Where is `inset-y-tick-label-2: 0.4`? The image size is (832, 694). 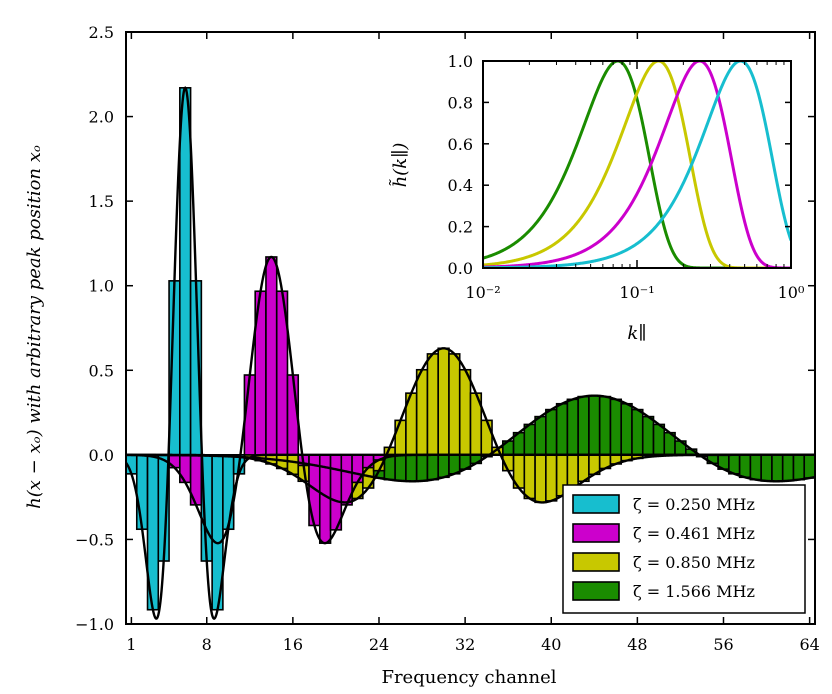
inset-y-tick-label-2: 0.4 is located at coordinates (460, 185).